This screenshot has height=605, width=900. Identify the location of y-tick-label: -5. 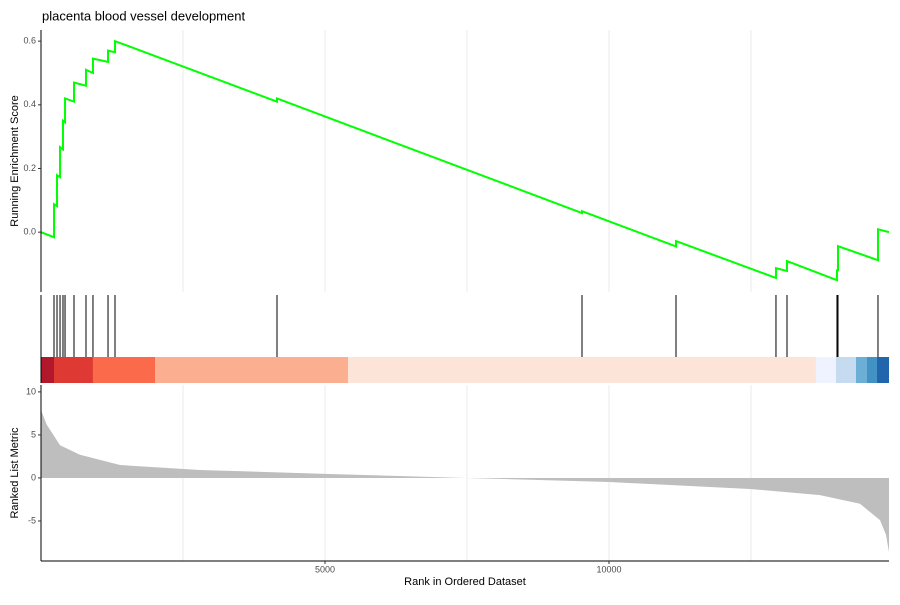
(32, 520).